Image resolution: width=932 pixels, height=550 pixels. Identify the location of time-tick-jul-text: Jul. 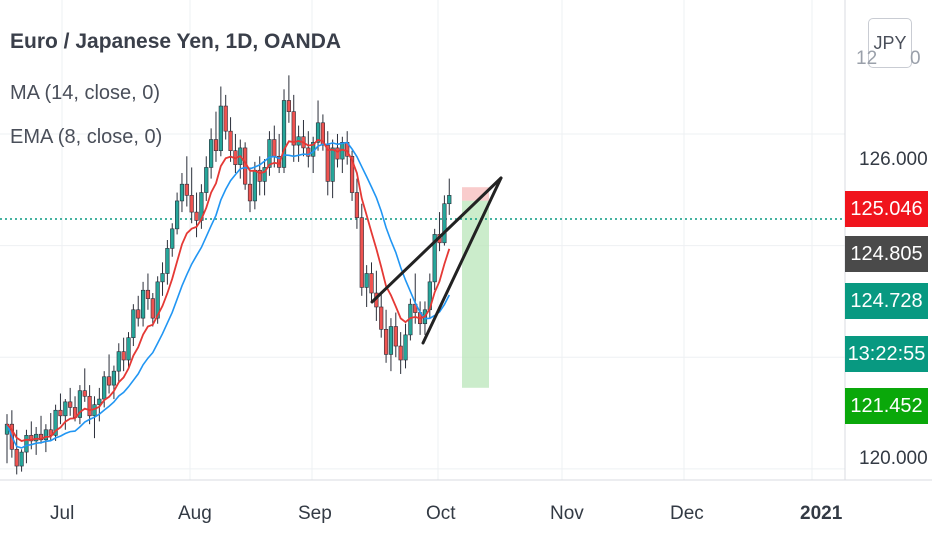
(62, 513).